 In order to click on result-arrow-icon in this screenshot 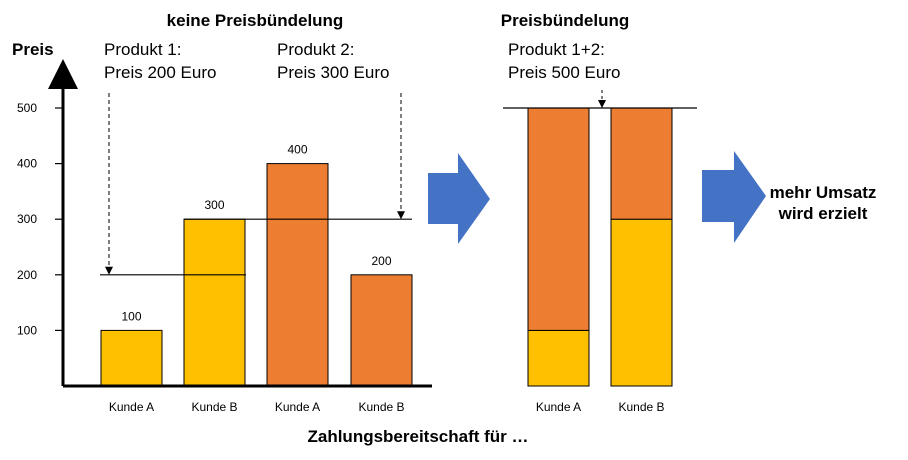, I will do `click(734, 197)`.